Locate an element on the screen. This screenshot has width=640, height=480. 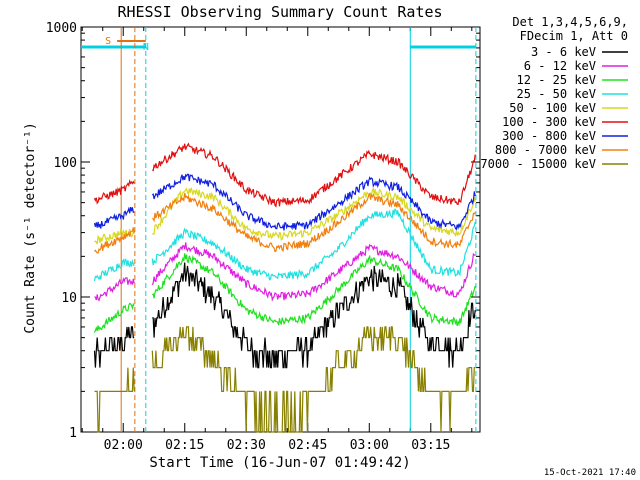
night-label: N is located at coordinates (146, 47).